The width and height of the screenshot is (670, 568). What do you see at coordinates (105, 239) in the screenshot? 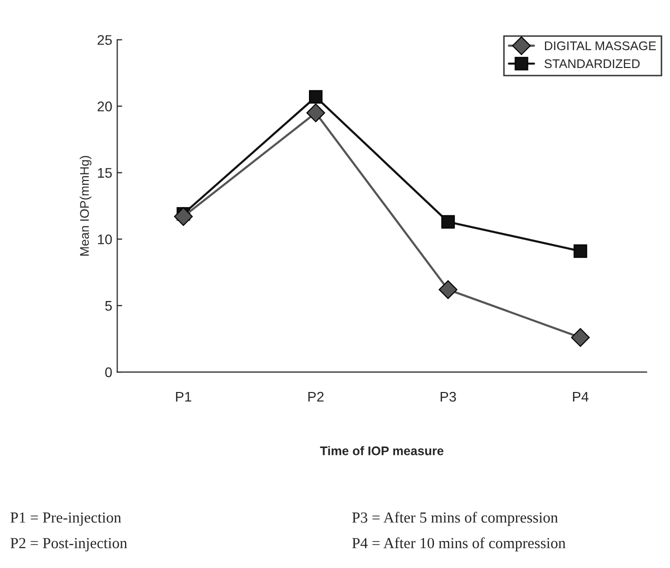
I see `y-tick-label: 10` at bounding box center [105, 239].